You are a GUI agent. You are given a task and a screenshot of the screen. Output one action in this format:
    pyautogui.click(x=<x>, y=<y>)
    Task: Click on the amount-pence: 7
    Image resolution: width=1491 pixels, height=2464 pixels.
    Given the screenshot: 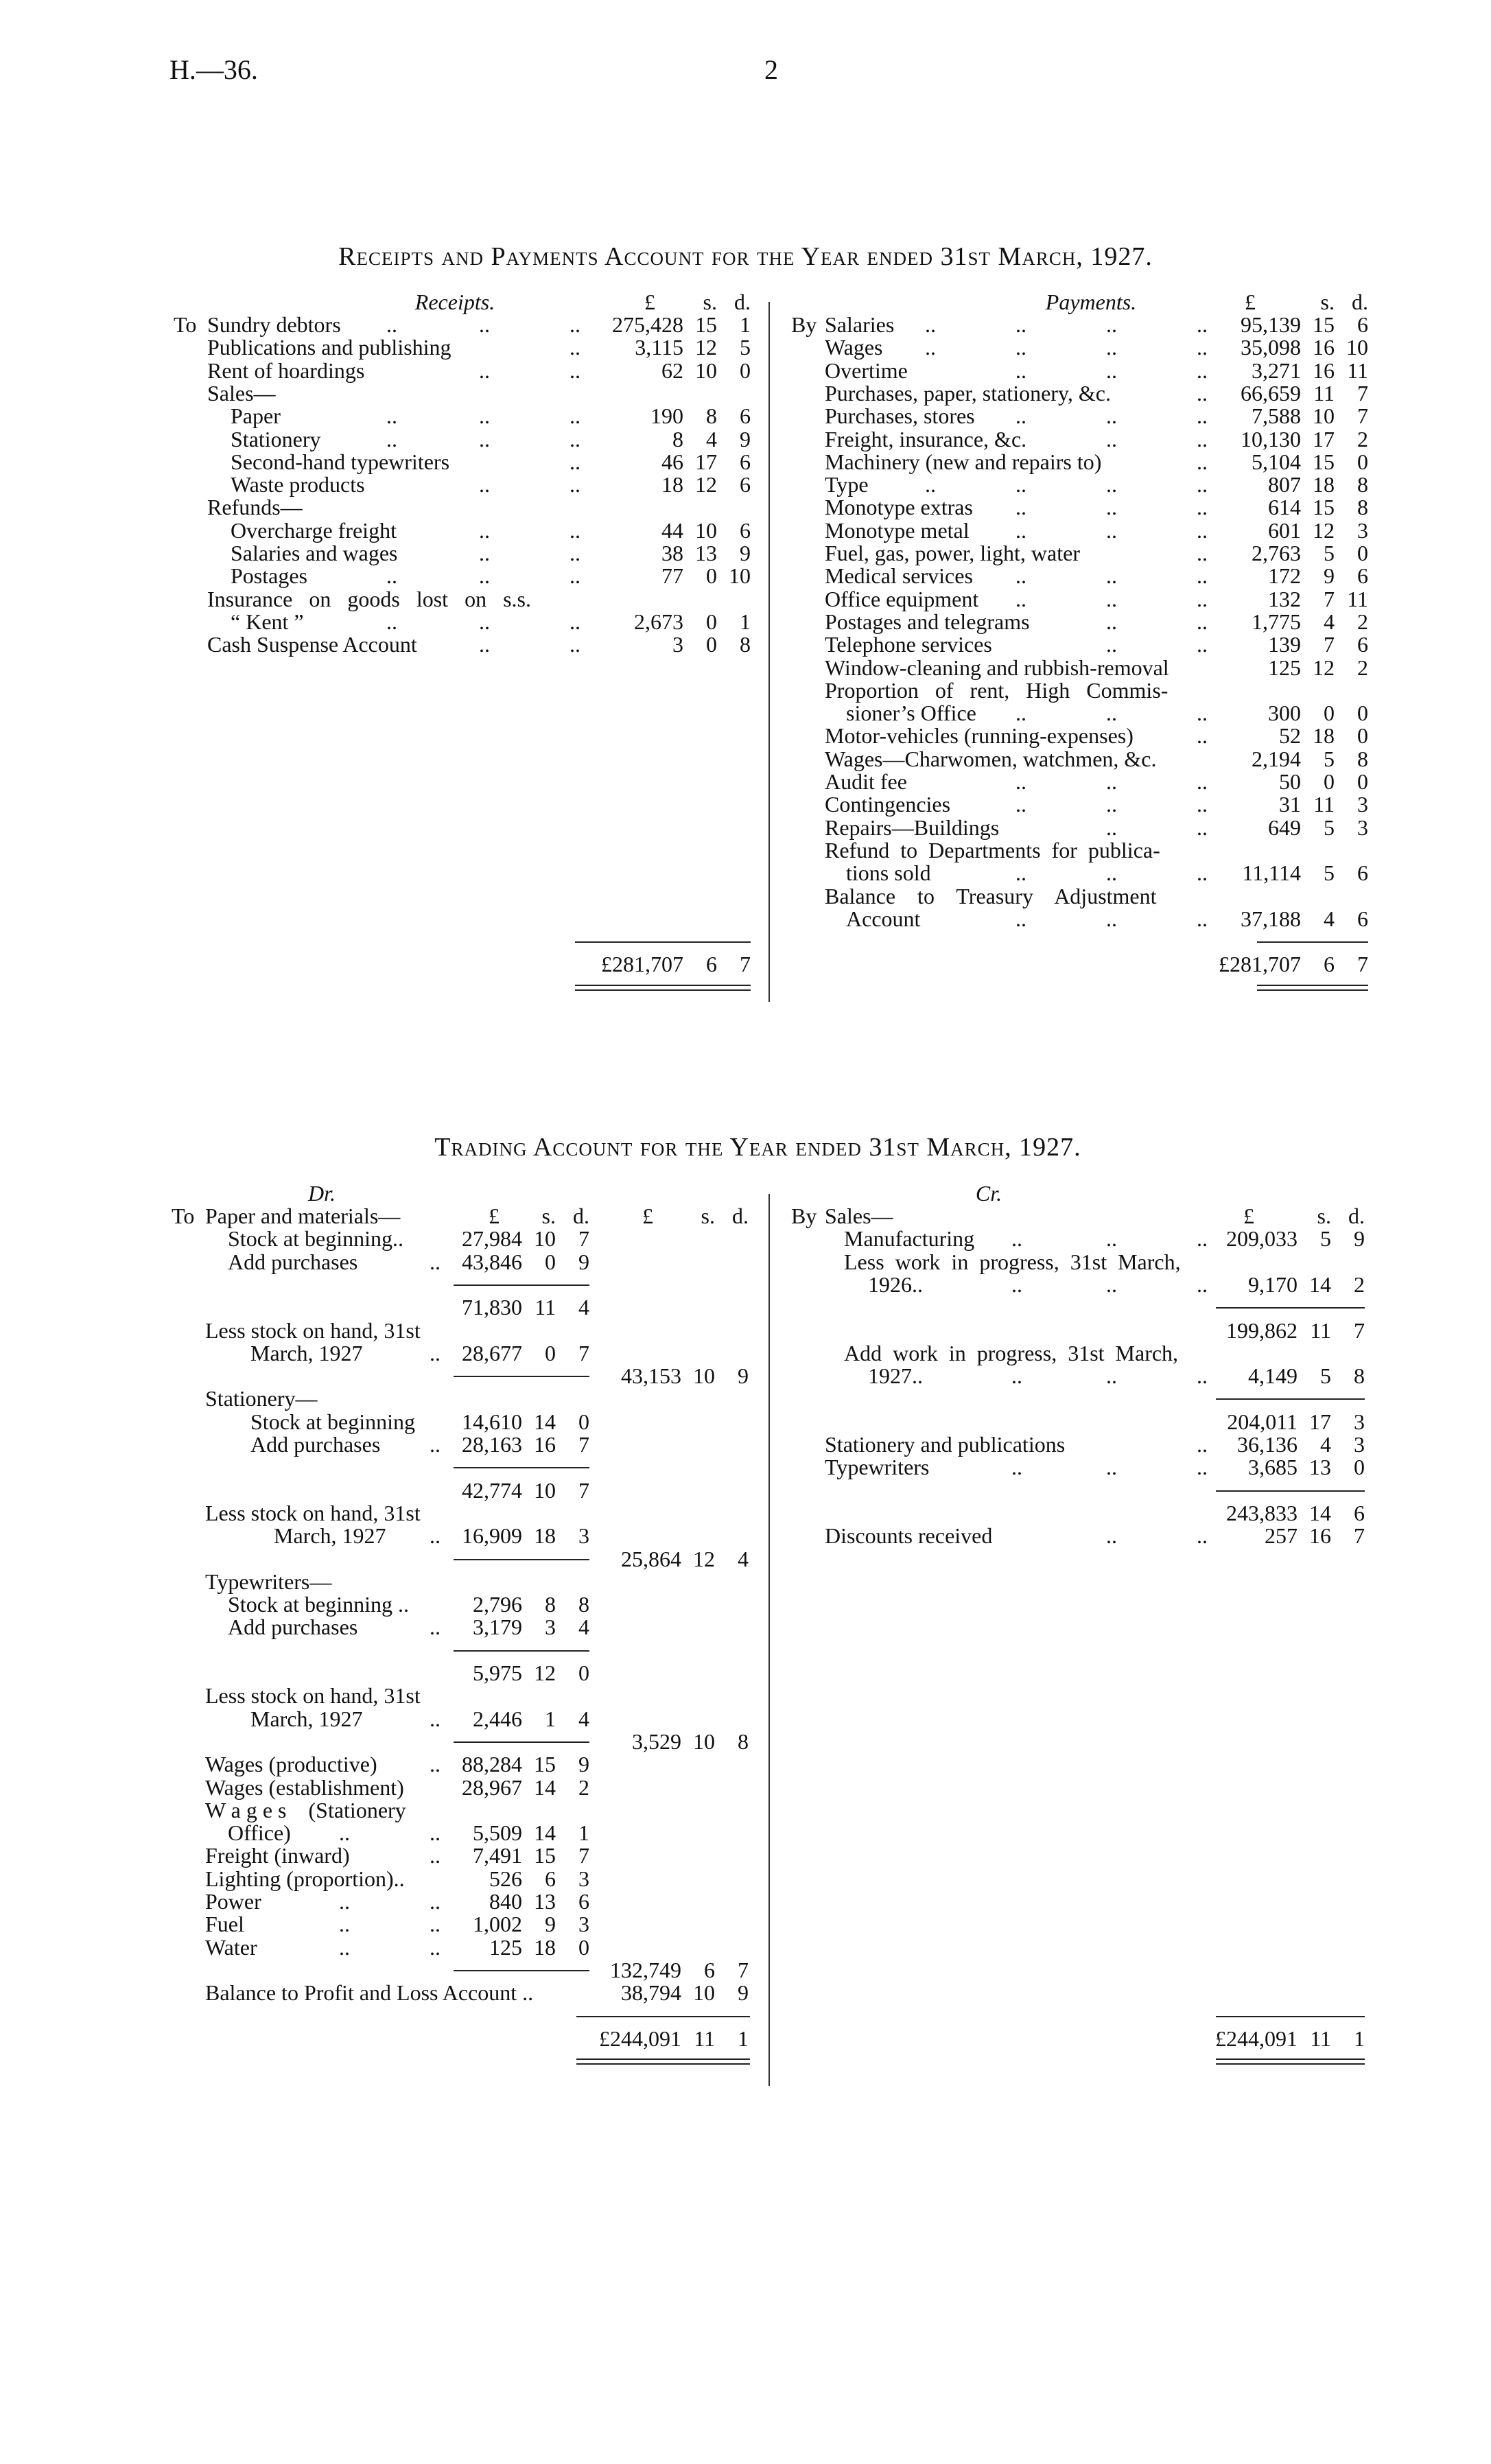 What is the action you would take?
    pyautogui.click(x=1360, y=1536)
    